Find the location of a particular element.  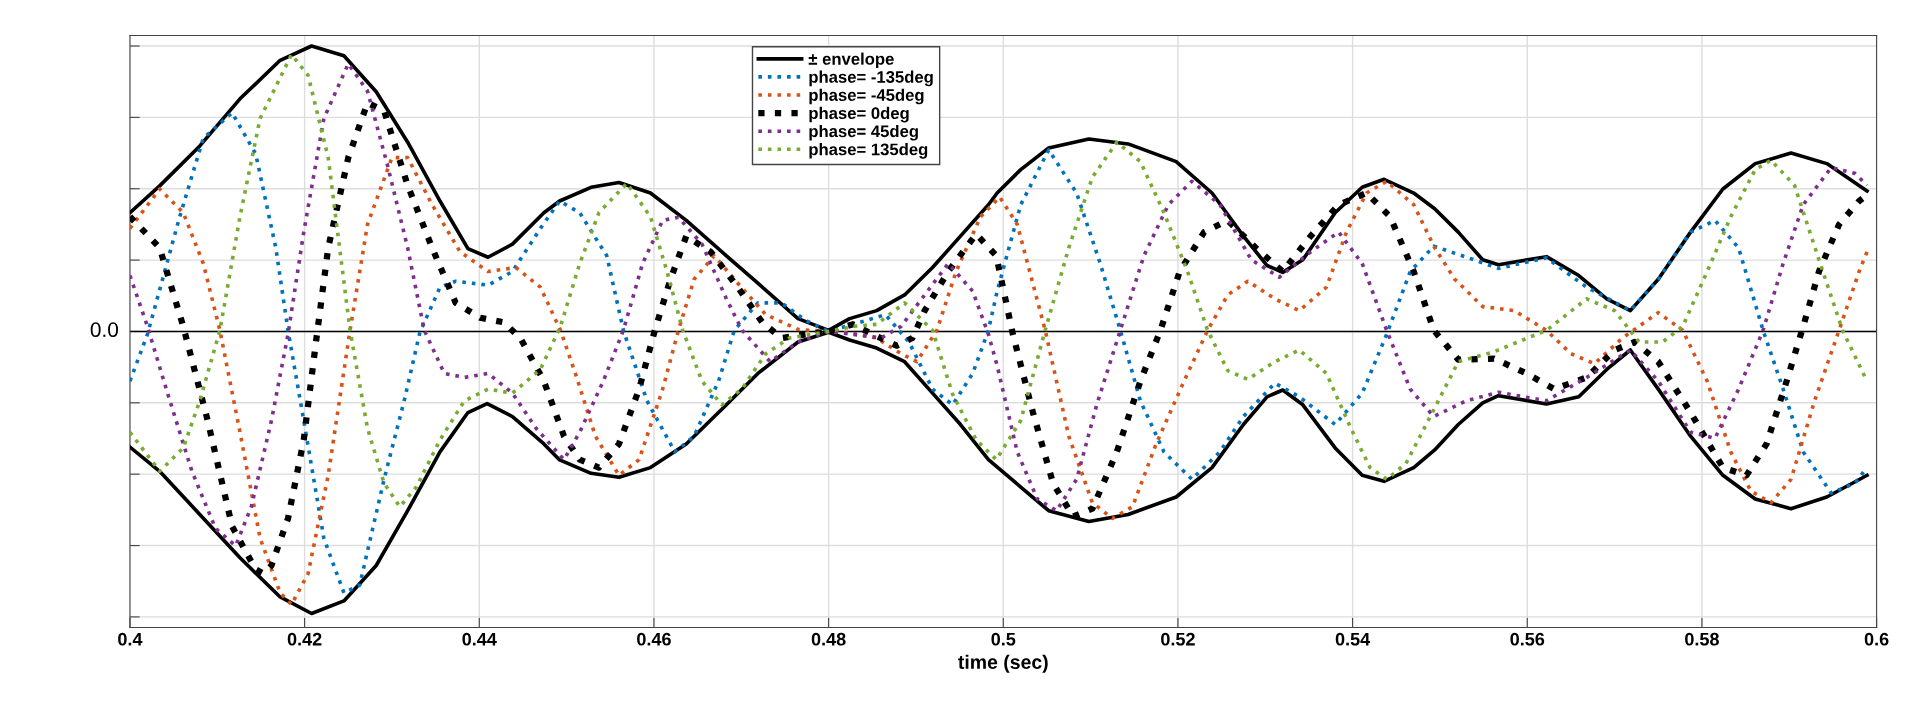

x-tick-label: 0.52 is located at coordinates (1178, 639).